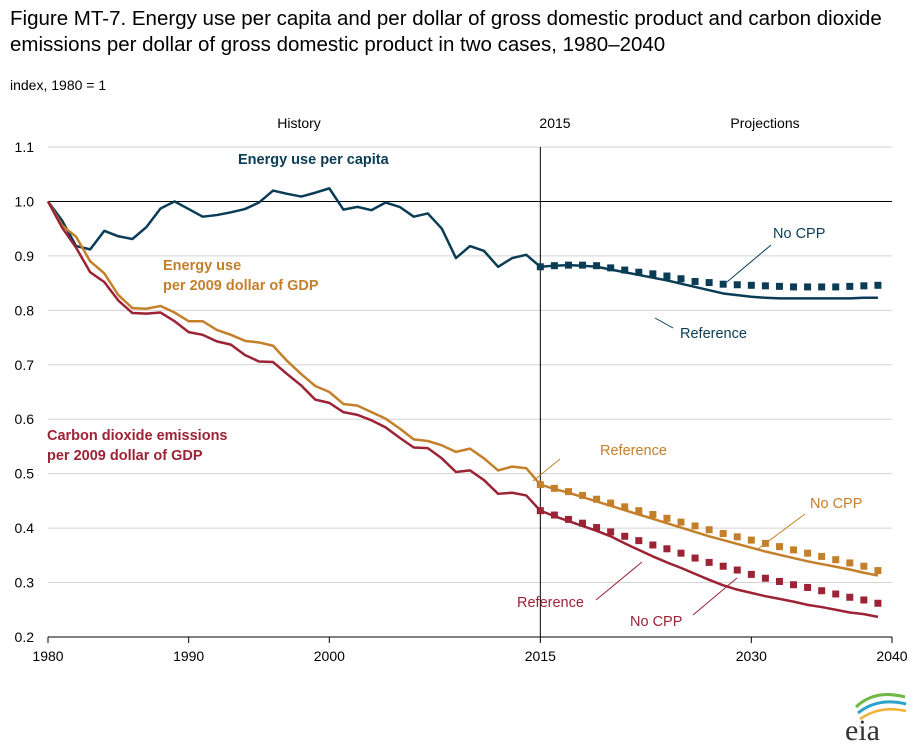 The image size is (924, 746). I want to click on eia-logo: eia, so click(876, 719).